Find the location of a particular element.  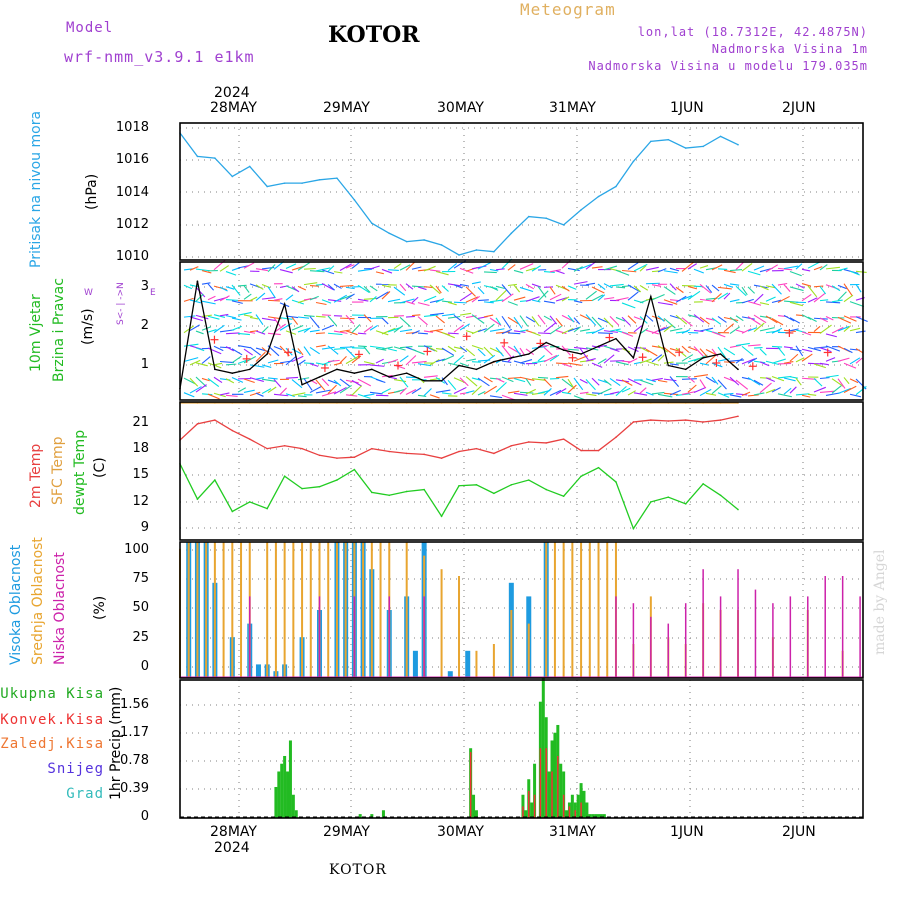

model-label: Model is located at coordinates (90, 28).